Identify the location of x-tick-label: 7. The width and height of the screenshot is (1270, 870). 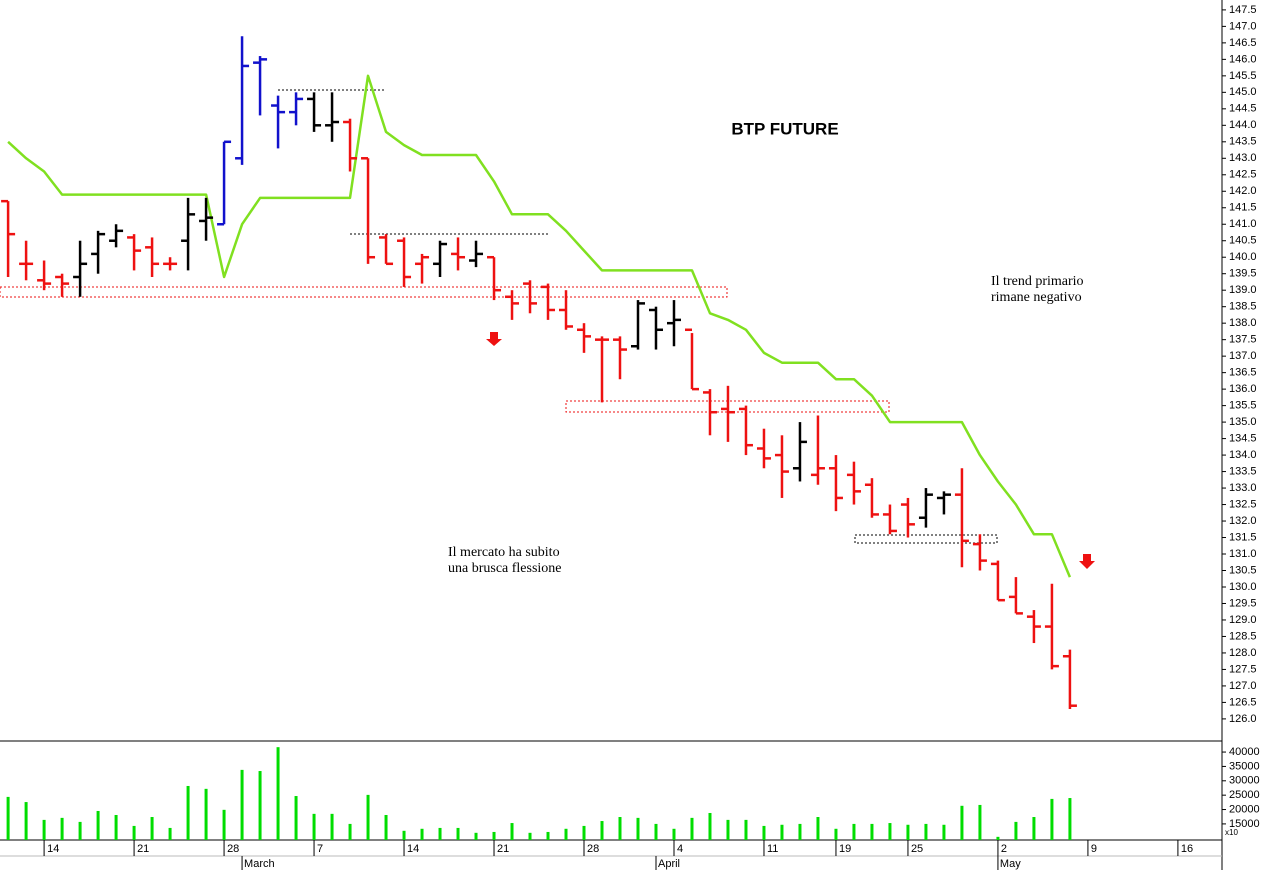
(320, 849).